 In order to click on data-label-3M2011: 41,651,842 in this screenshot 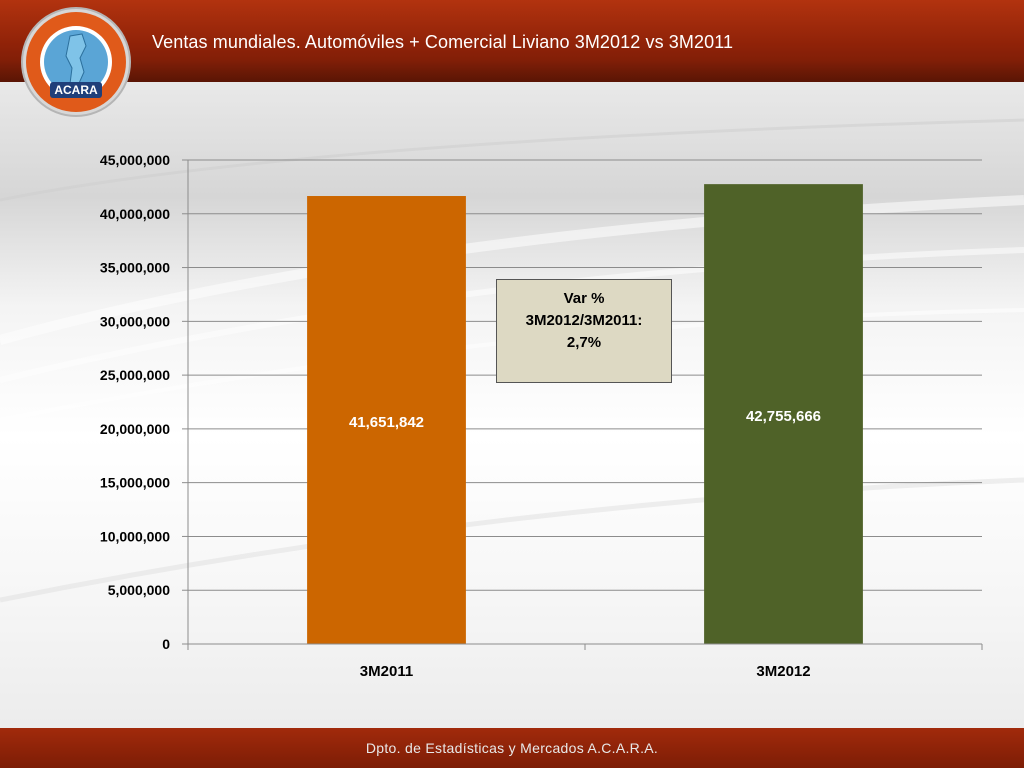, I will do `click(386, 422)`.